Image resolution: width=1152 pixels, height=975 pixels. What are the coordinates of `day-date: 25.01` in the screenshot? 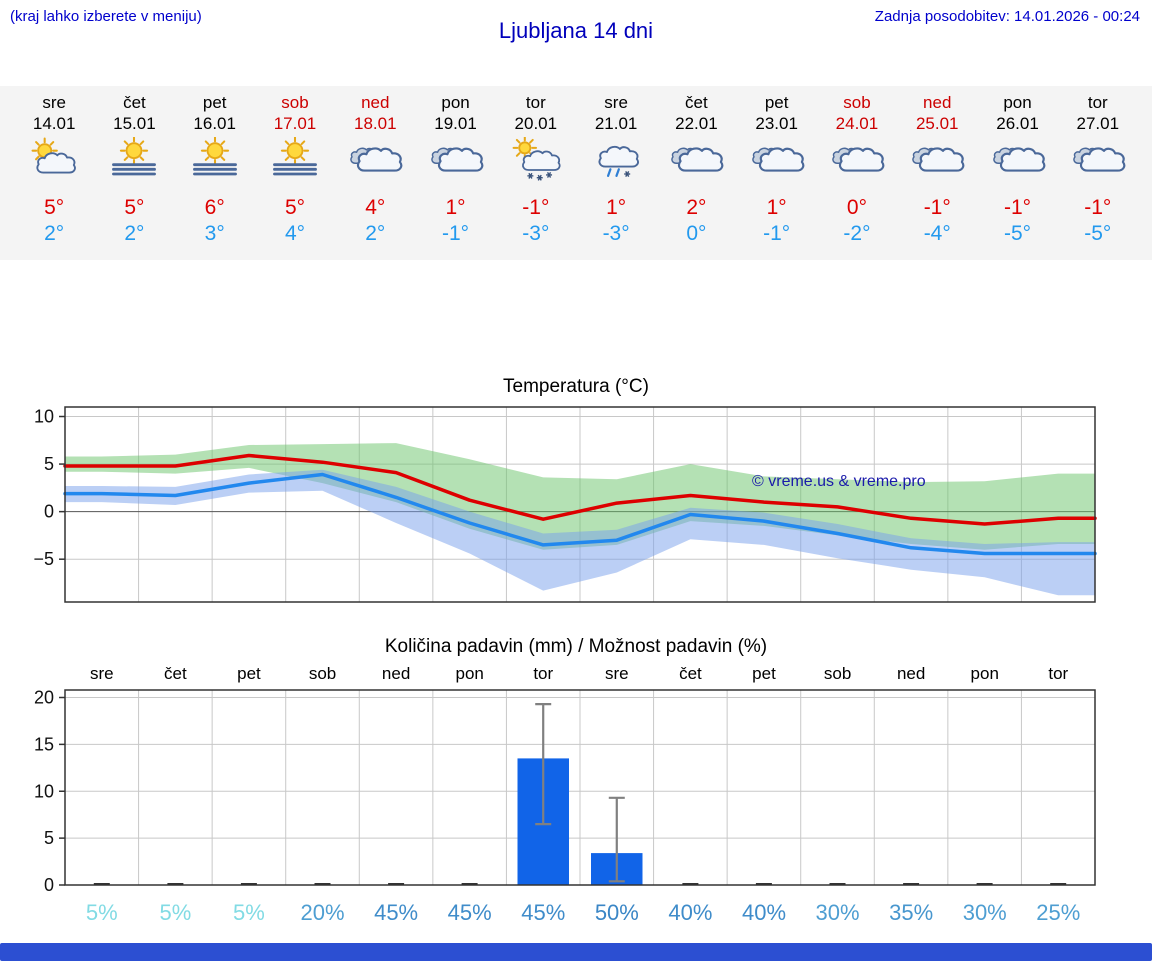 It's located at (937, 123).